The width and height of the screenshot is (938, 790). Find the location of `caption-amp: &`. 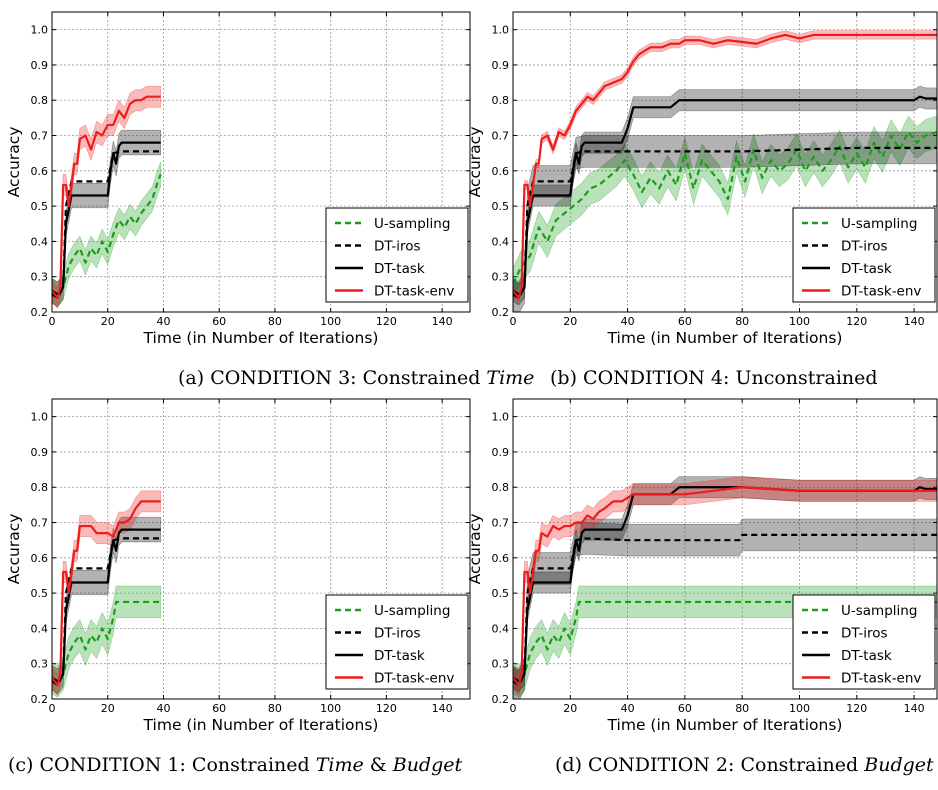

caption-amp: & is located at coordinates (375, 765).